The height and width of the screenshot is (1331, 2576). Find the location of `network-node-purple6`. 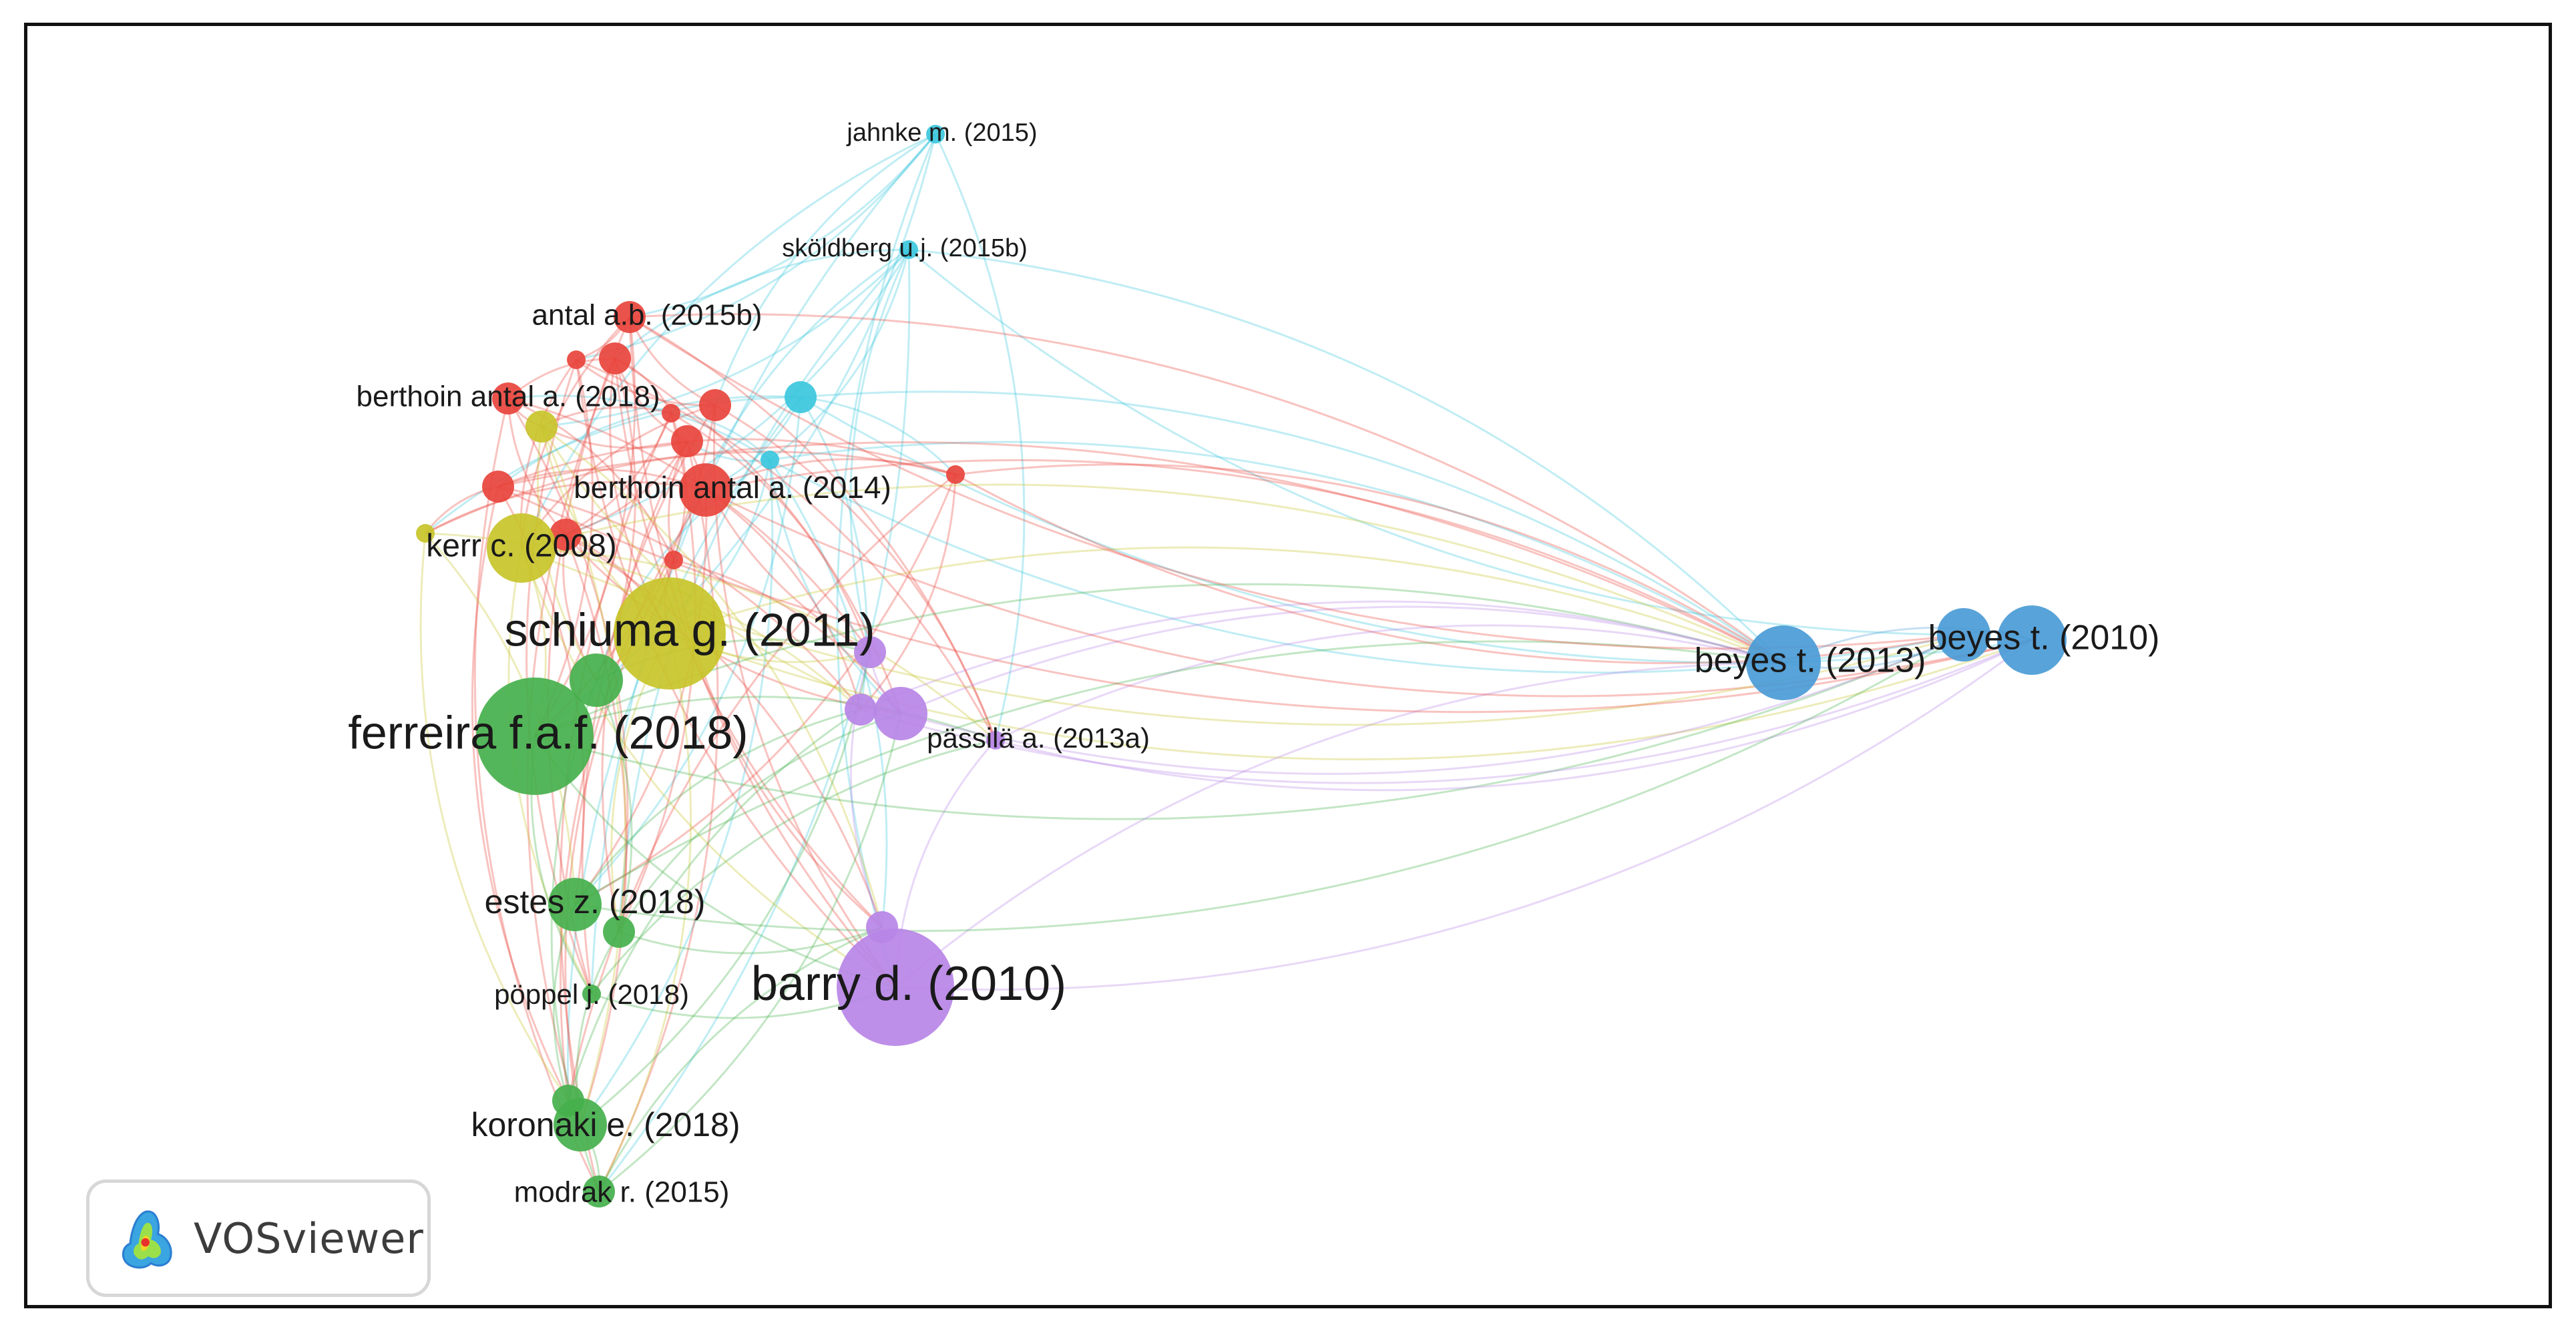

network-node-purple6 is located at coordinates (882, 927).